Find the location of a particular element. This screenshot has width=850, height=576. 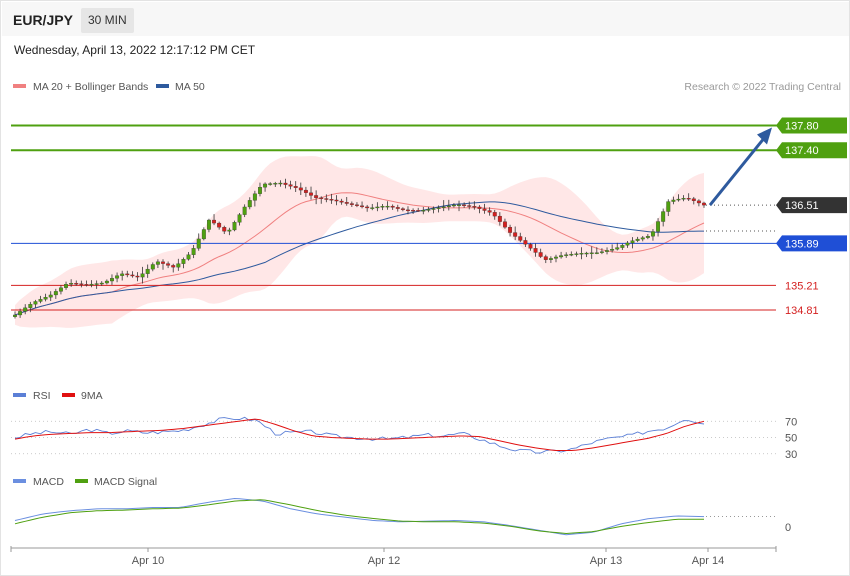

last-price-badge is located at coordinates (811, 205).